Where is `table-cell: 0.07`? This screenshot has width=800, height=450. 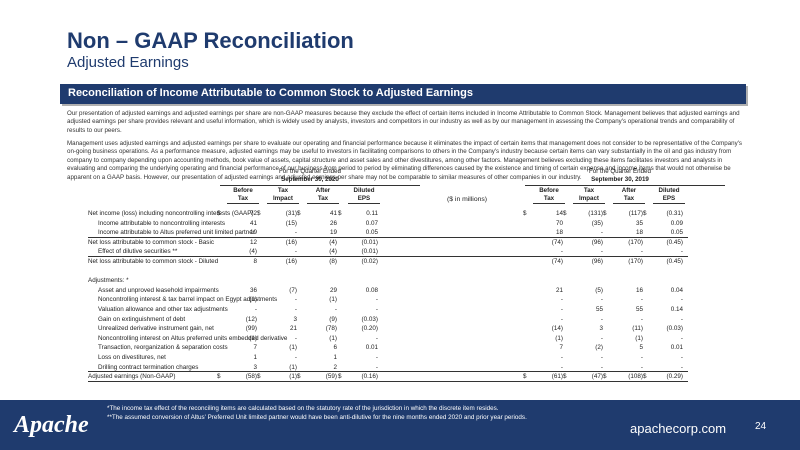
table-cell: 0.07 is located at coordinates (371, 223).